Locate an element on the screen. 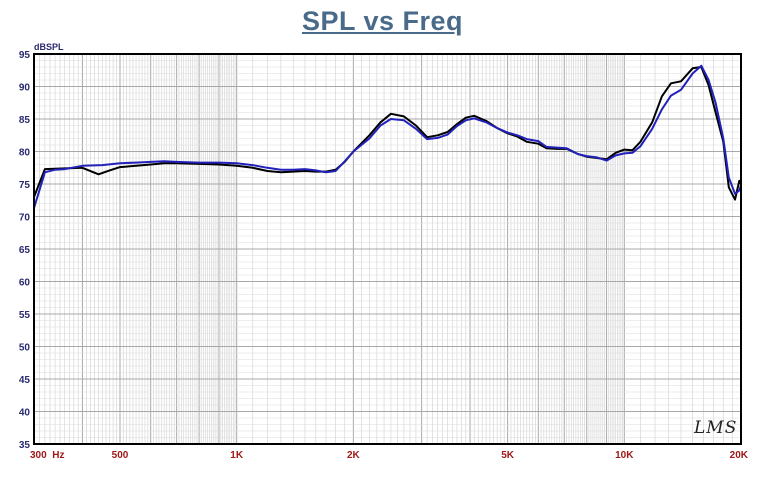 The image size is (765, 477). x-tick-label: 500 is located at coordinates (120, 455).